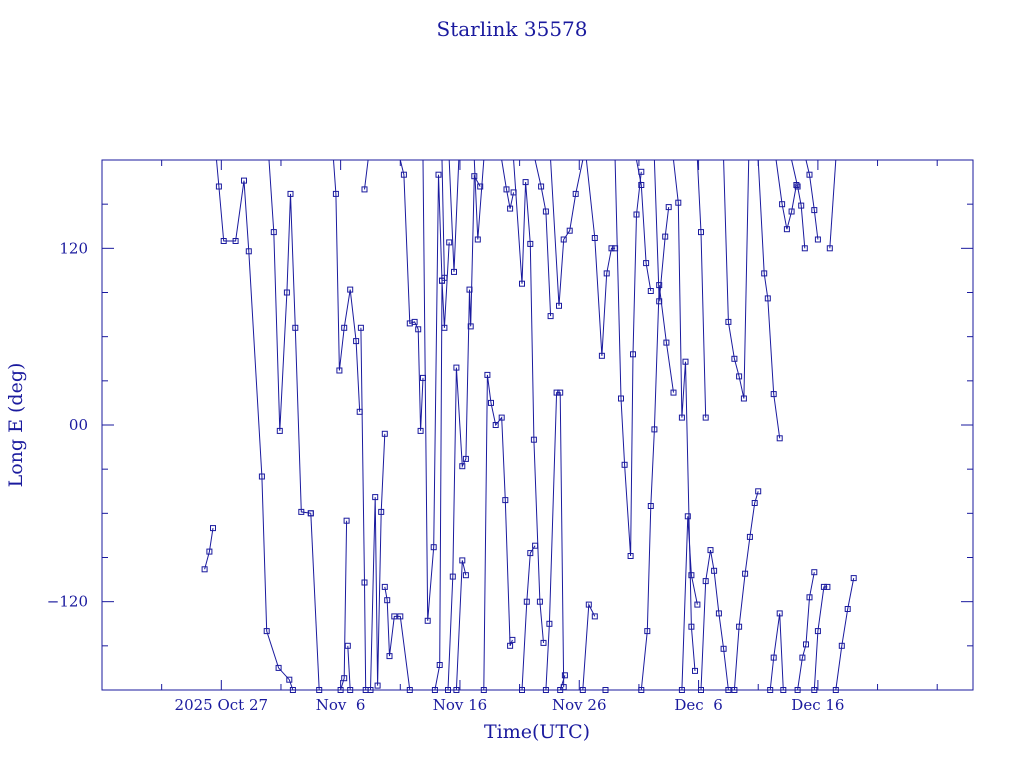  Describe the element at coordinates (579, 705) in the screenshot. I see `x-tick-label: Nov 26` at that location.